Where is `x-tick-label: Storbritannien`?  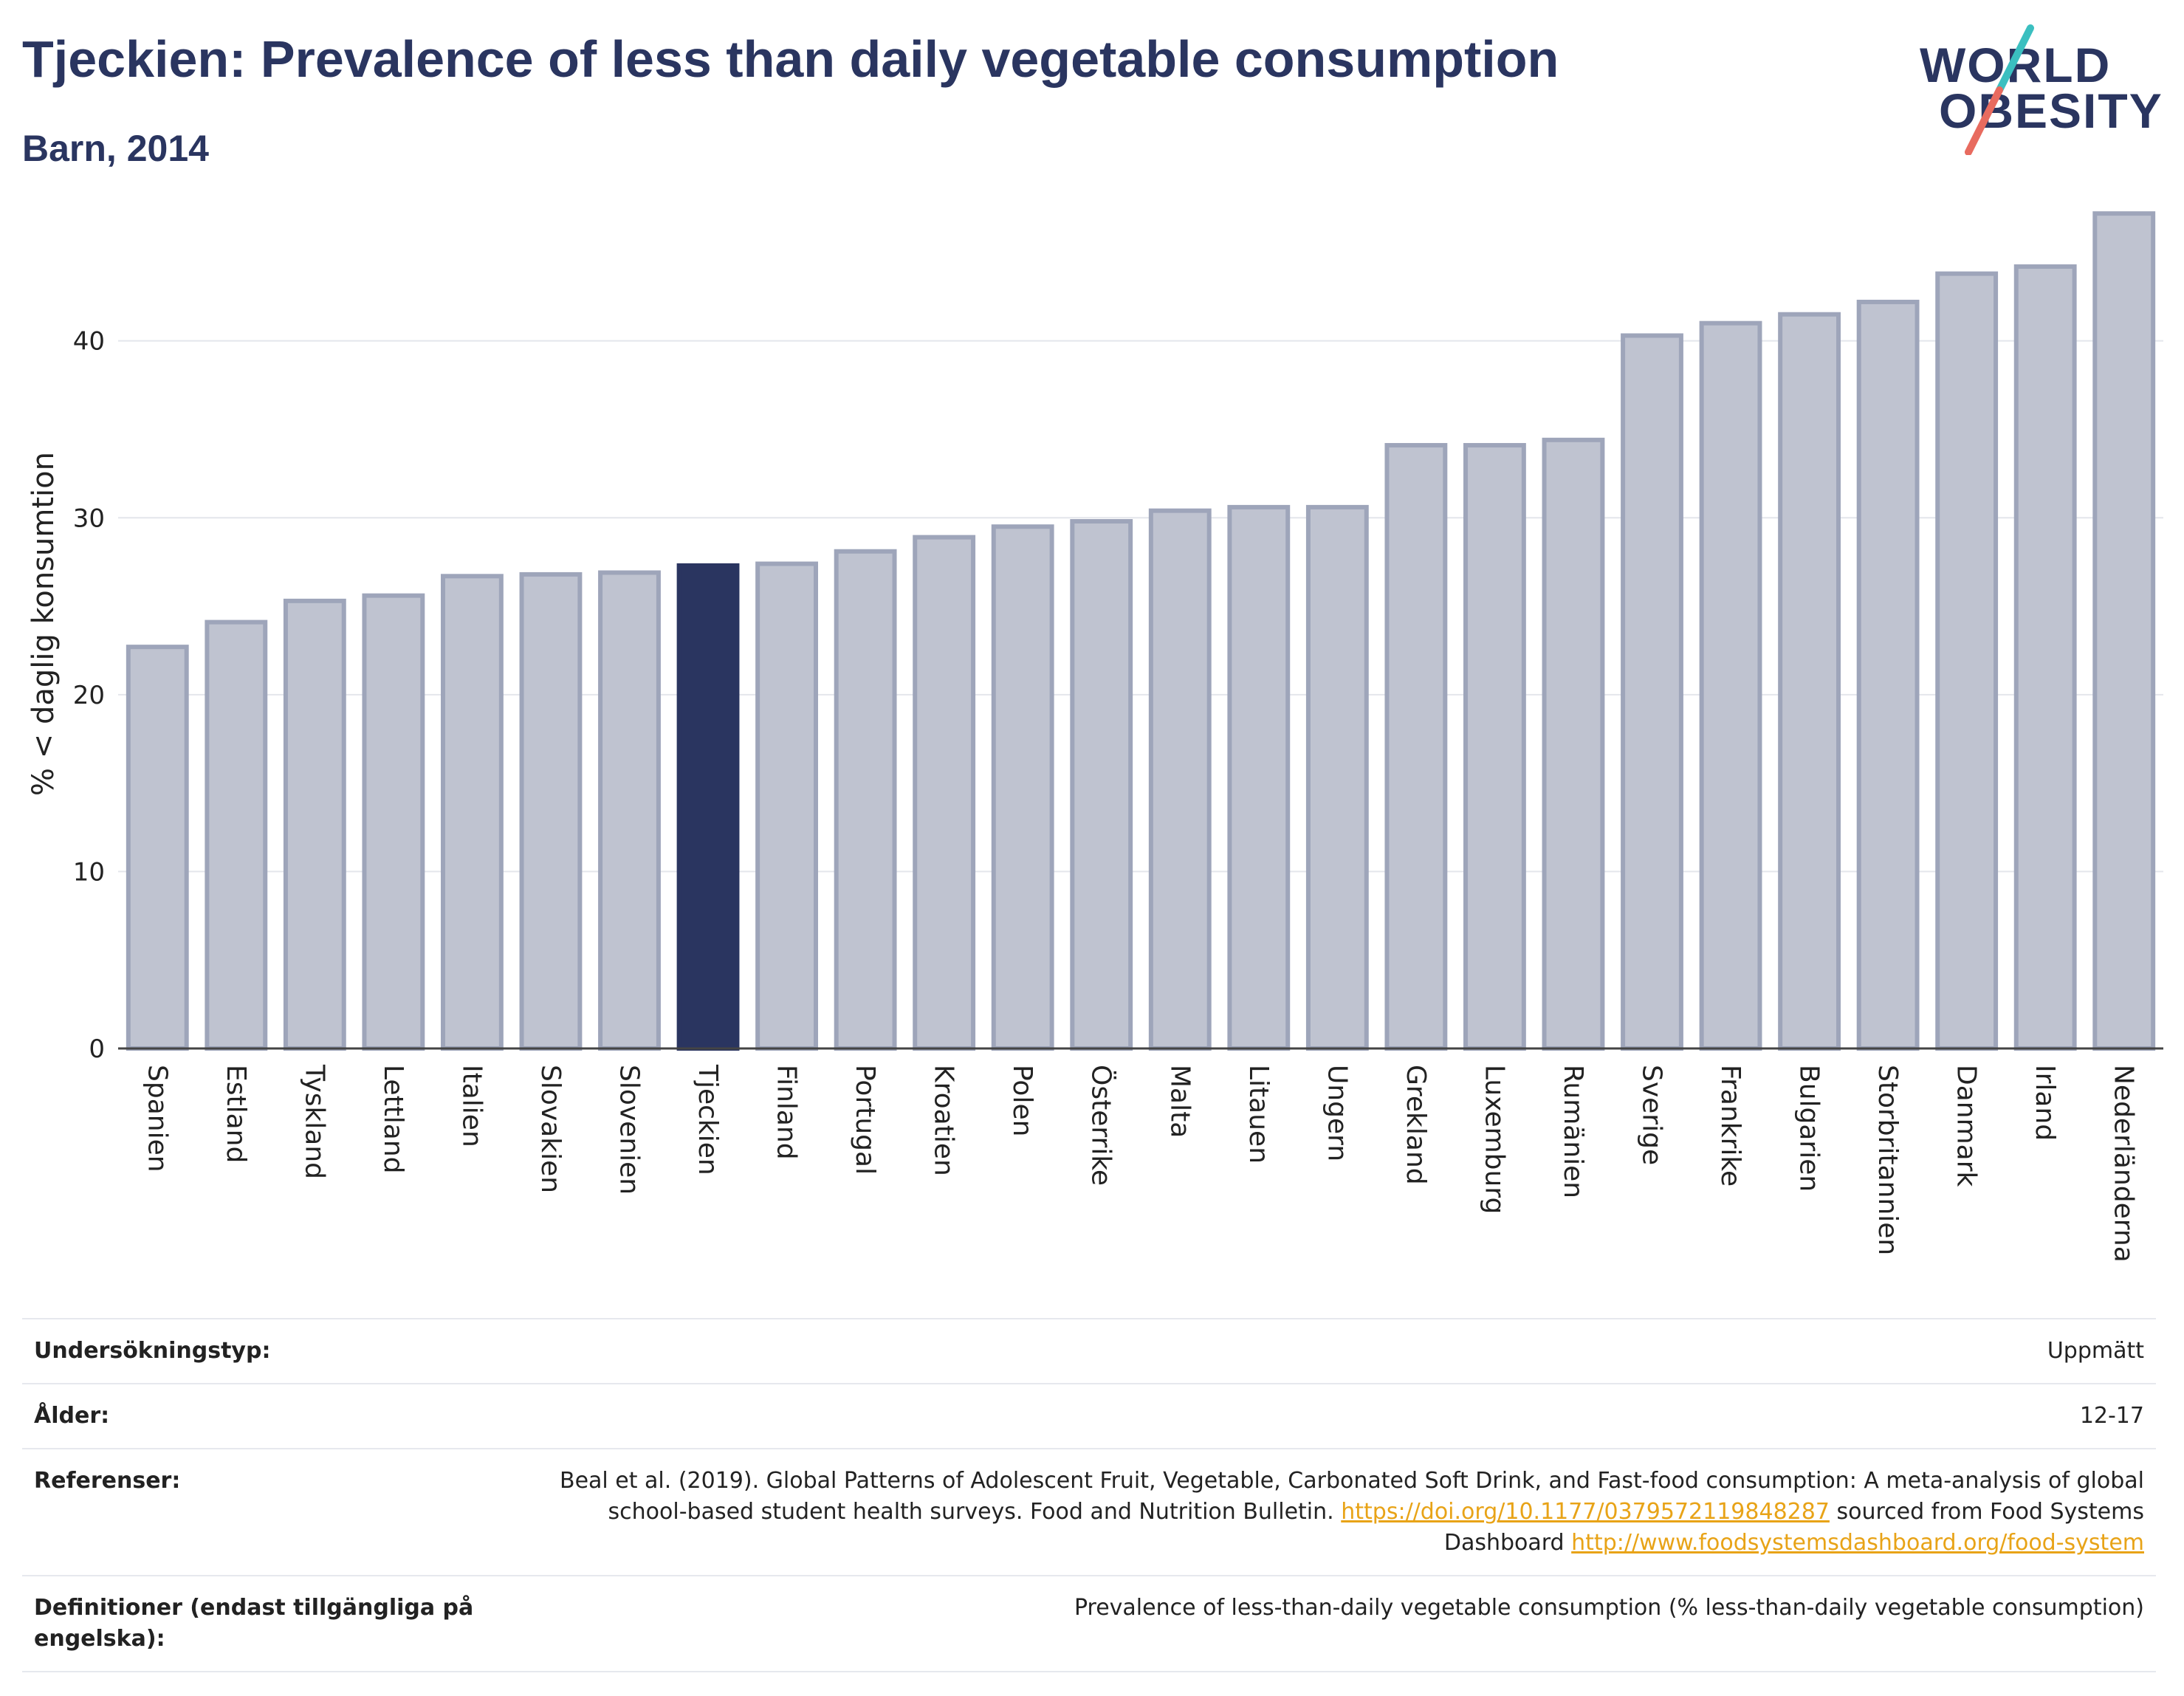 x-tick-label: Storbritannien is located at coordinates (1888, 1160).